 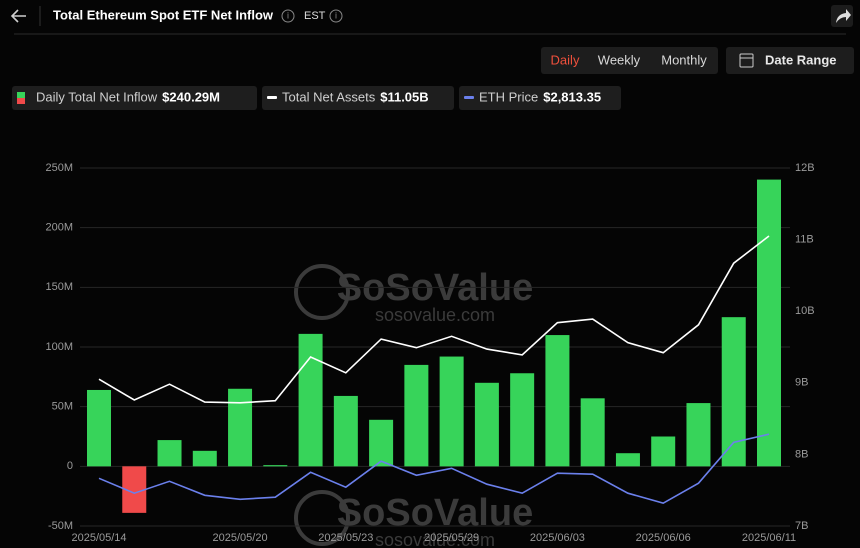 What do you see at coordinates (59, 347) in the screenshot?
I see `y-tick-label: 100M` at bounding box center [59, 347].